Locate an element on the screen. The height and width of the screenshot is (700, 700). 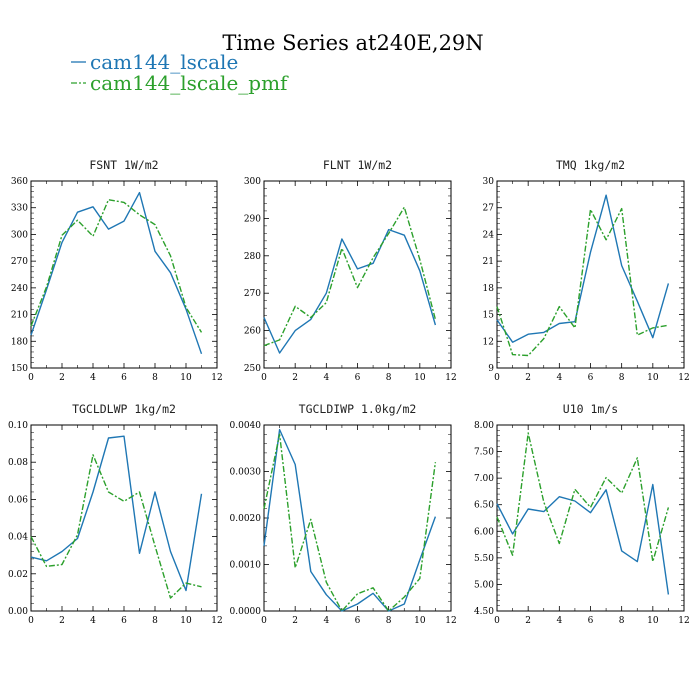
y-tick-label: 30 is located at coordinates (489, 182).